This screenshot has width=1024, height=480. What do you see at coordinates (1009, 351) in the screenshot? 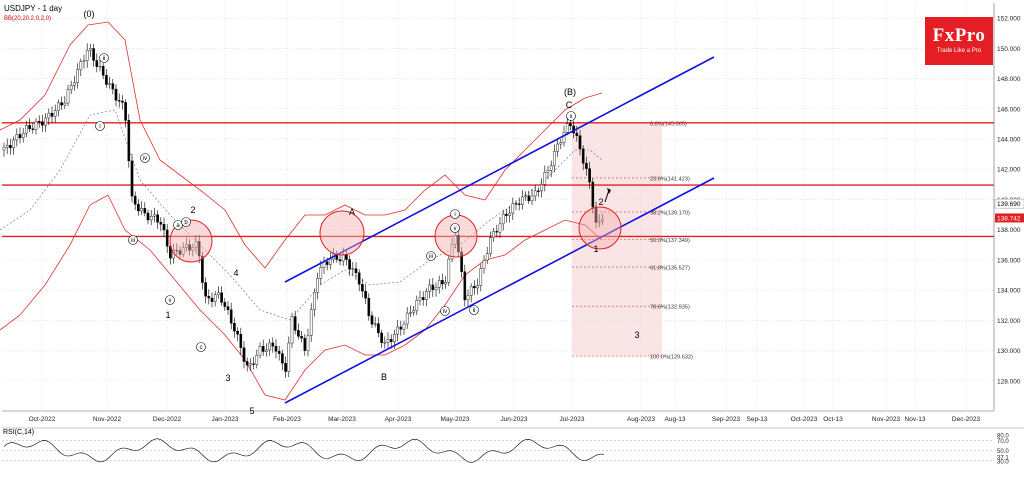
I see `y-tick-label: 130.000` at bounding box center [1009, 351].